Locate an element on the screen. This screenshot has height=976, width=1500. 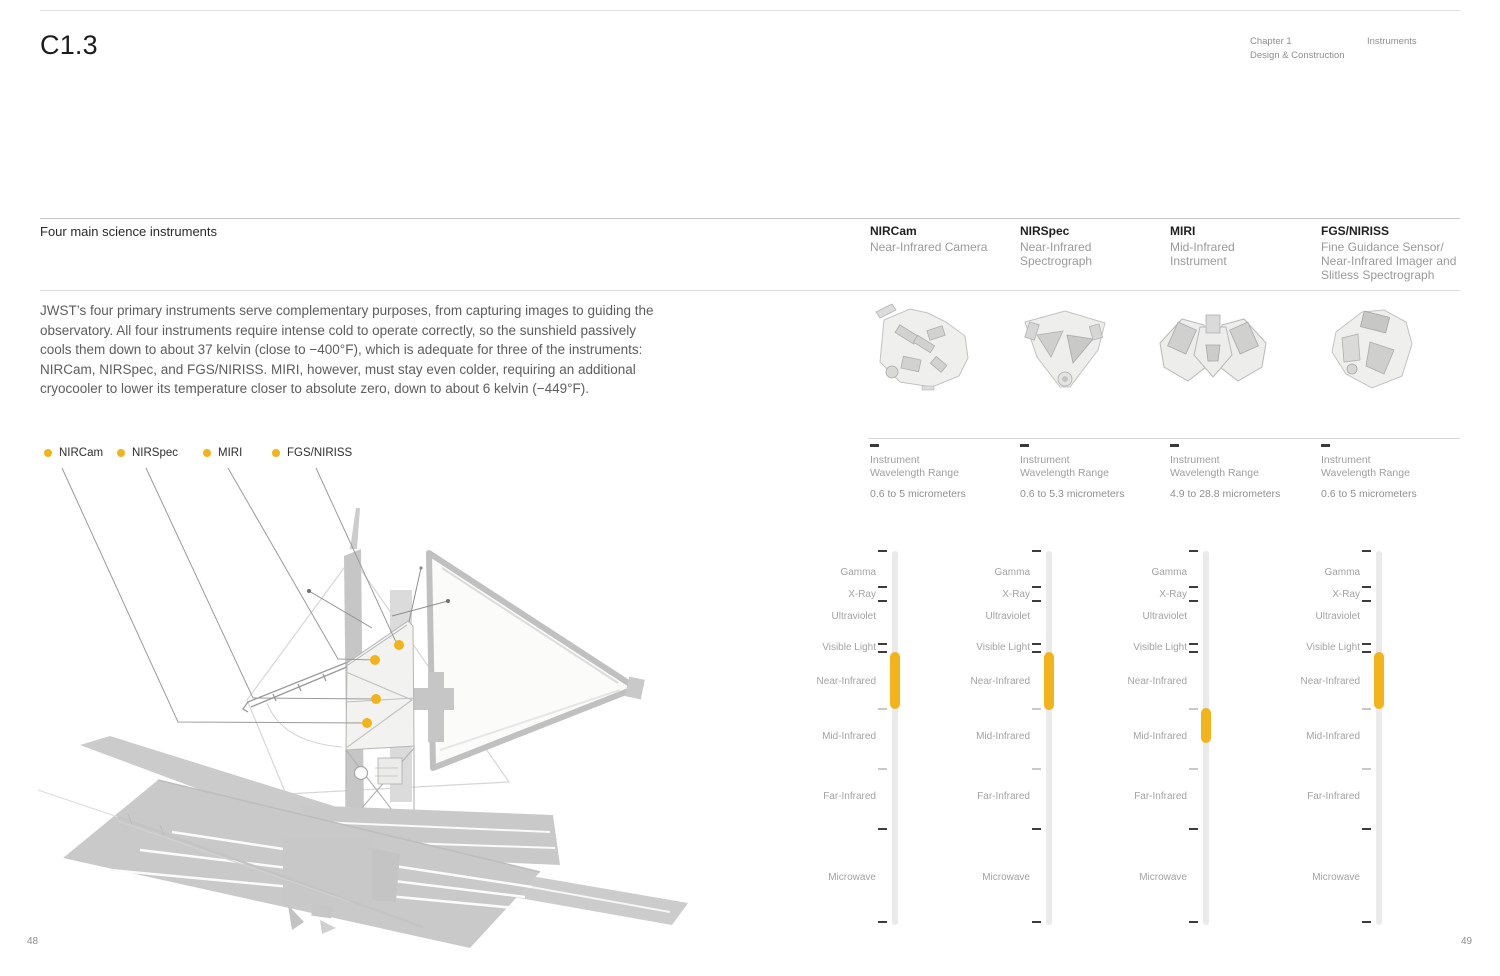
page-title: C1.3 is located at coordinates (69, 45).